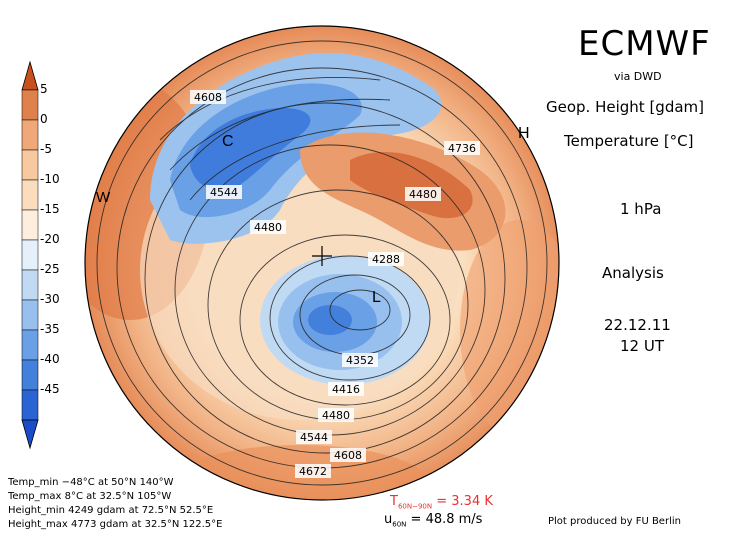  I want to click on u-symbol: u, so click(388, 519).